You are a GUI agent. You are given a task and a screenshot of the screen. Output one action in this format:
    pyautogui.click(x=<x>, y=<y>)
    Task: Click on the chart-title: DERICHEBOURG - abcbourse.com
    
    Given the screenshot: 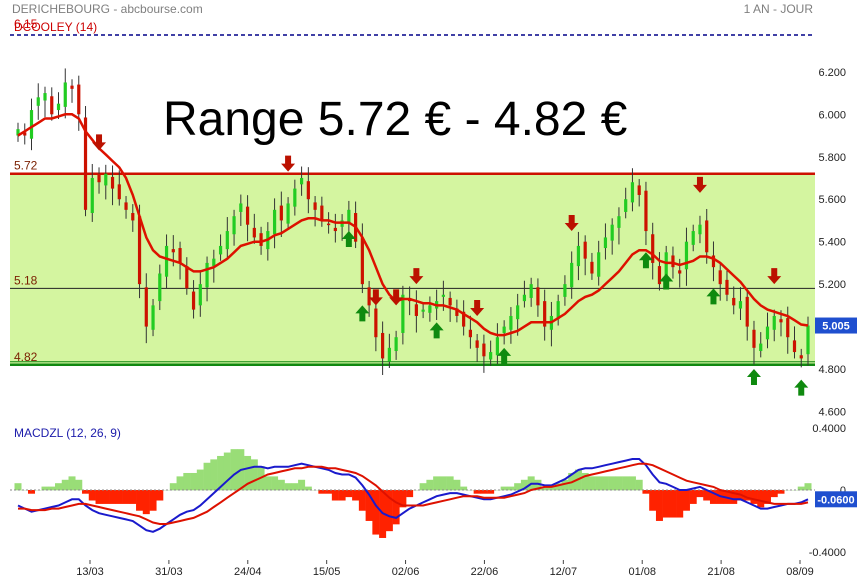 What is the action you would take?
    pyautogui.click(x=107, y=9)
    